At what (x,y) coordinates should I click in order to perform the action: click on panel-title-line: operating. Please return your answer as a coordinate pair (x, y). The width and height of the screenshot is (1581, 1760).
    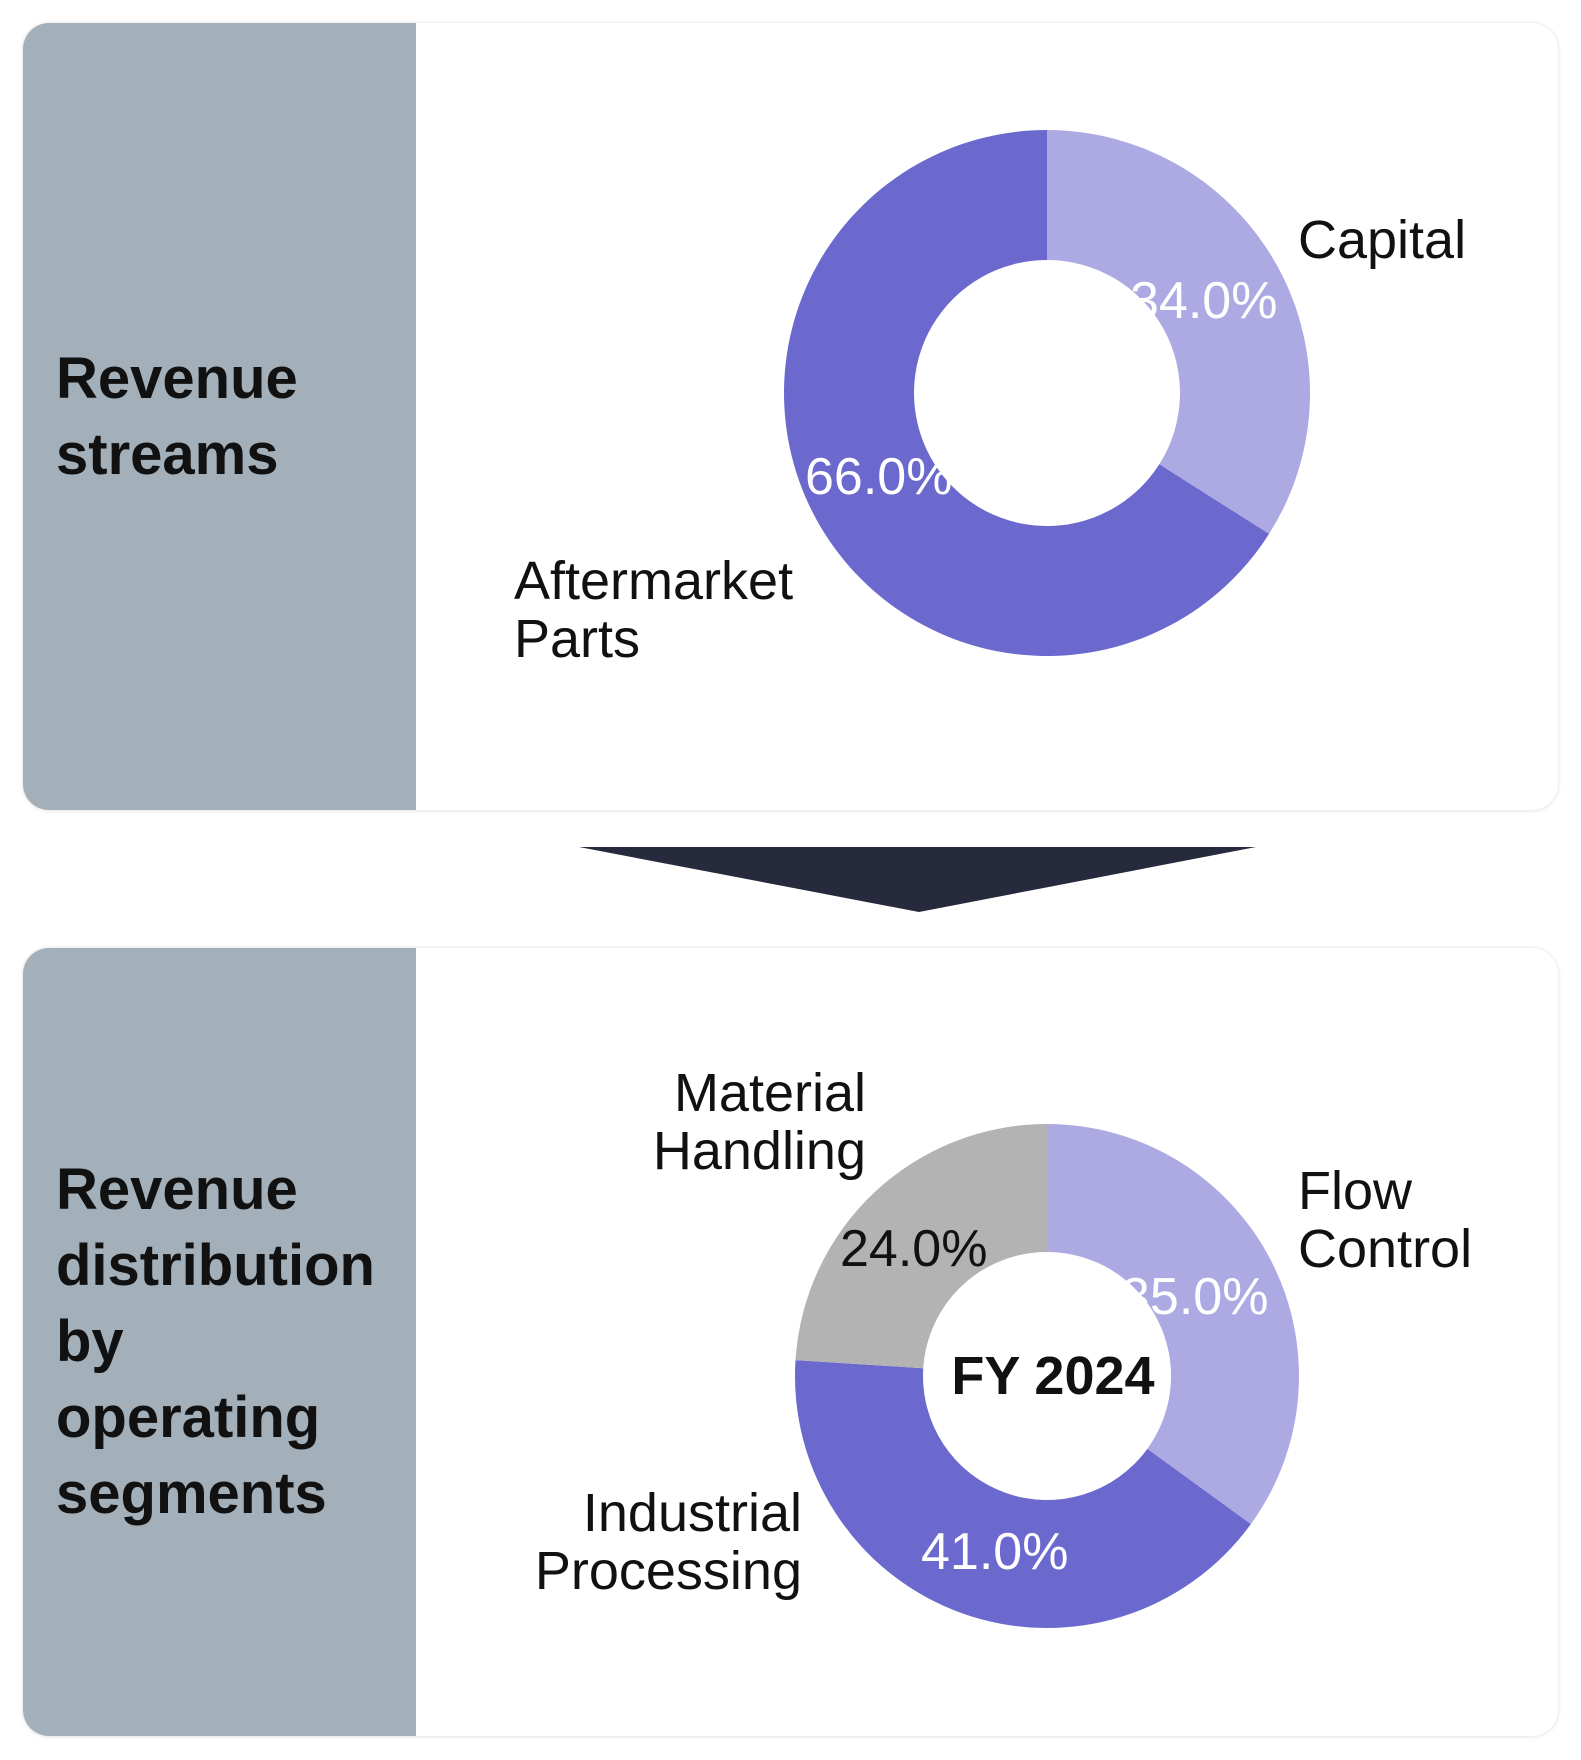
    Looking at the image, I should click on (188, 1417).